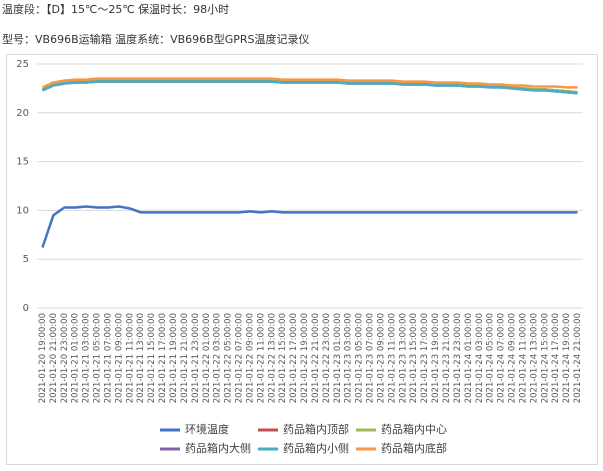 This screenshot has width=603, height=471. I want to click on x-tick-label: 2021-01-24 09:00:00, so click(513, 358).